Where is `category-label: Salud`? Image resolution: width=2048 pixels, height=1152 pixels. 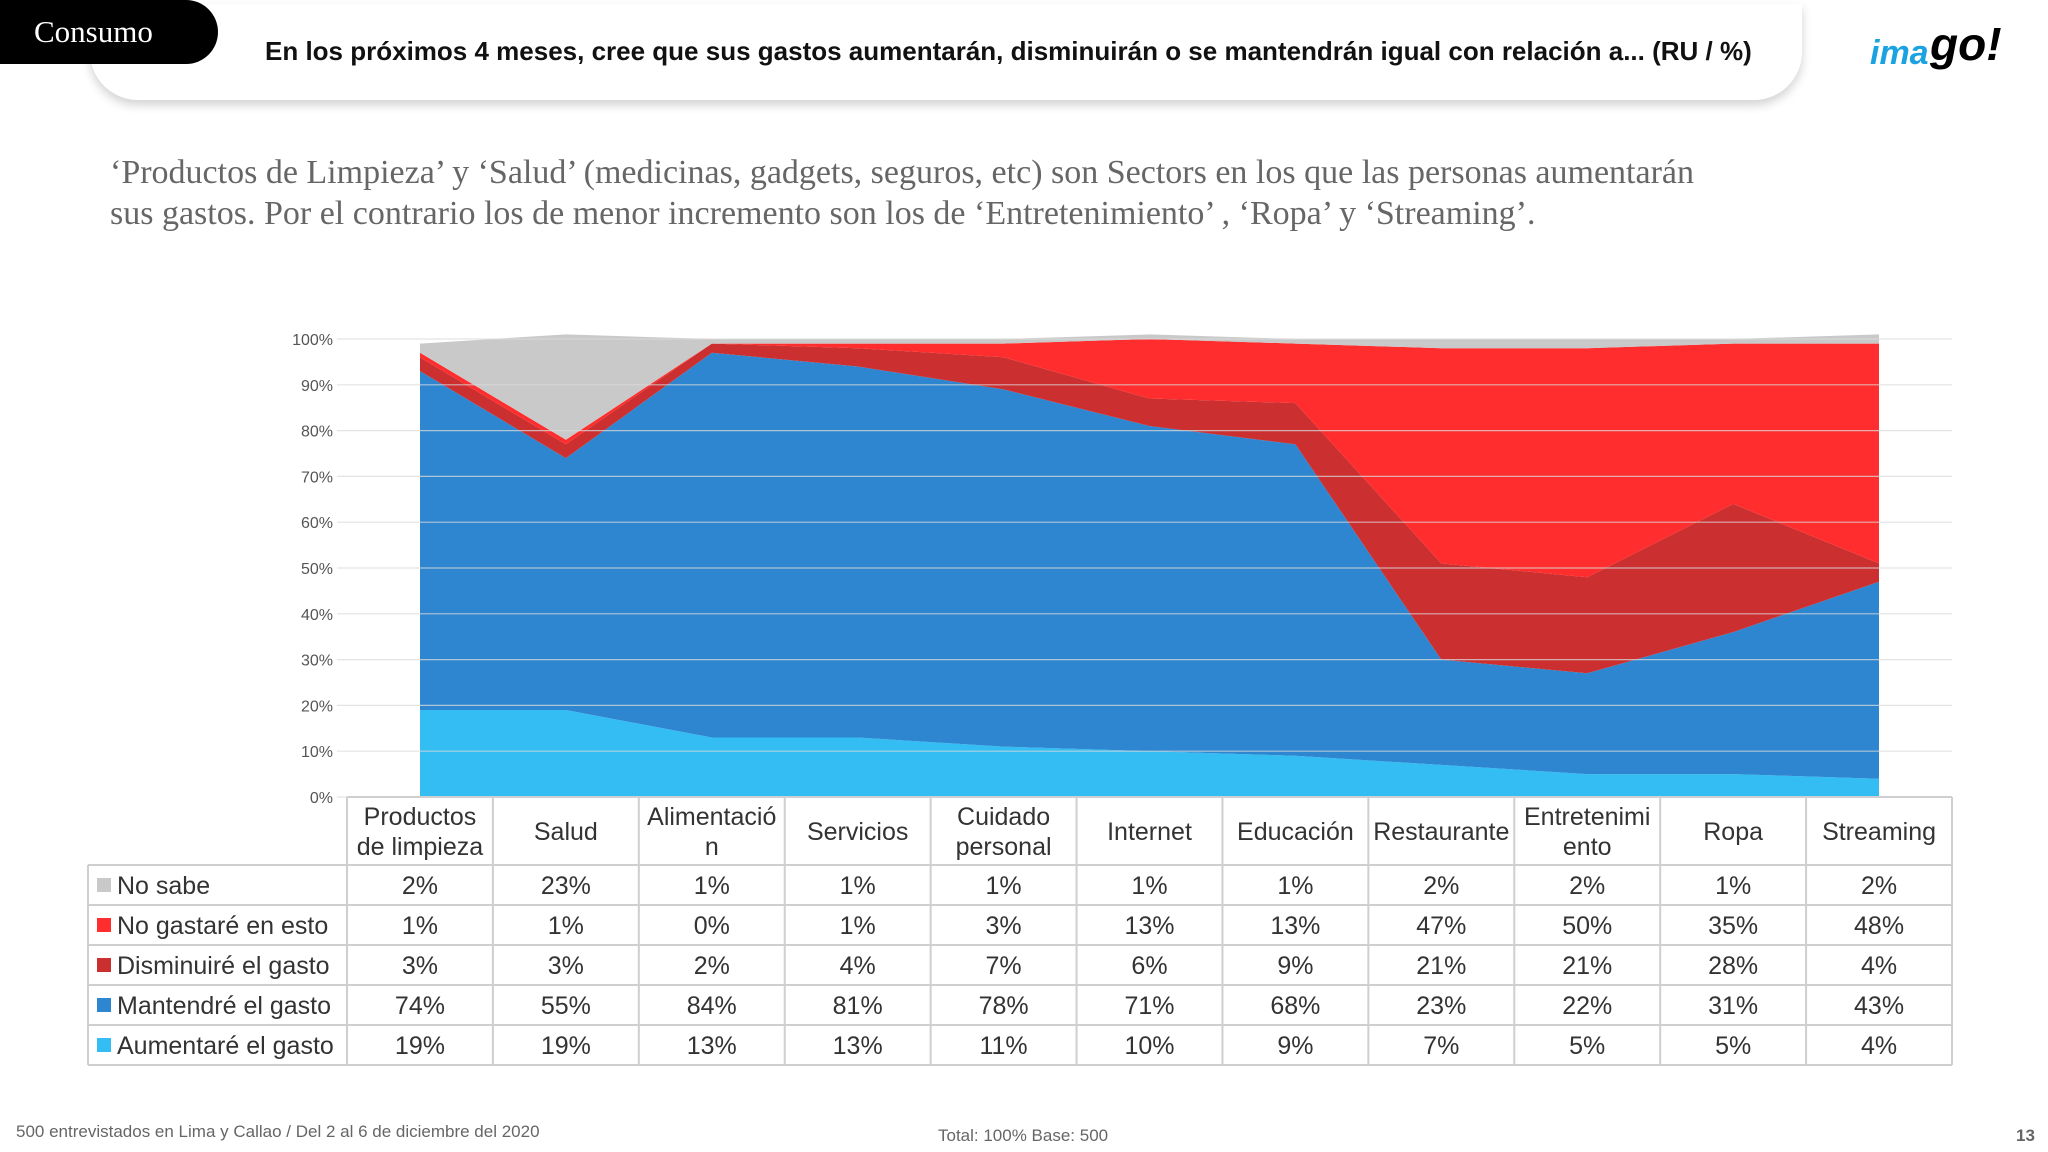 category-label: Salud is located at coordinates (566, 832).